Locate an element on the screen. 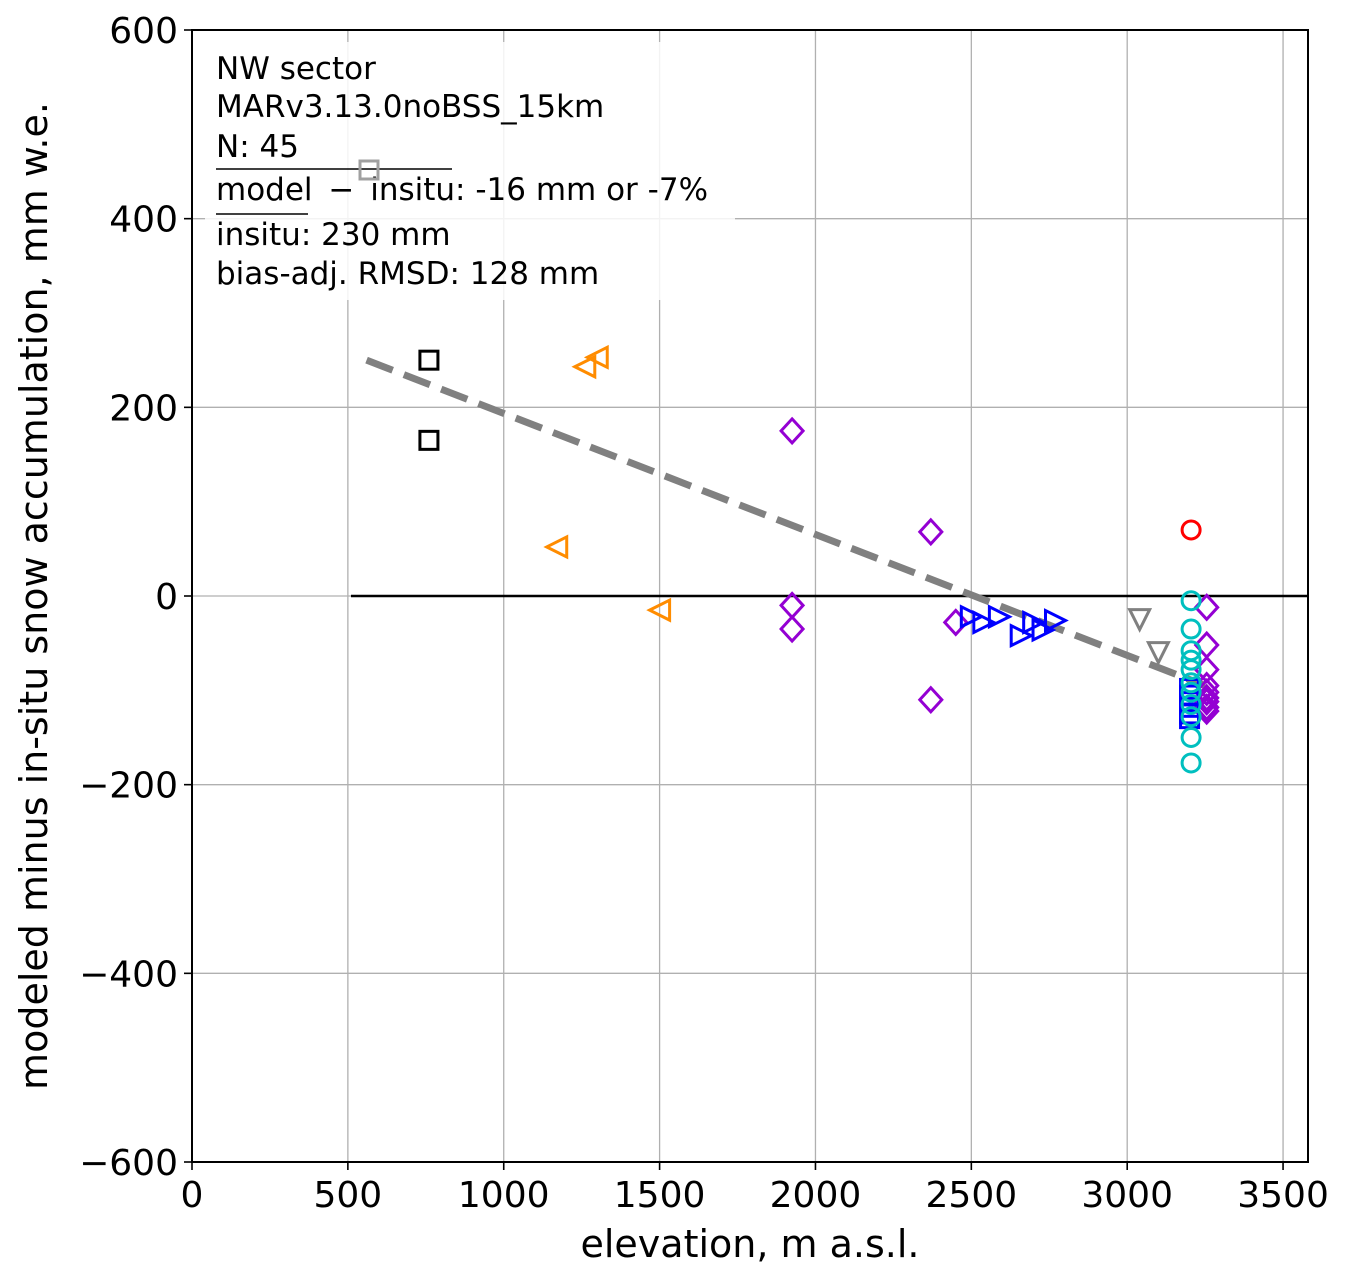 Image resolution: width=1351 pixels, height=1280 pixels. x-tick-label: 500 is located at coordinates (348, 1195).